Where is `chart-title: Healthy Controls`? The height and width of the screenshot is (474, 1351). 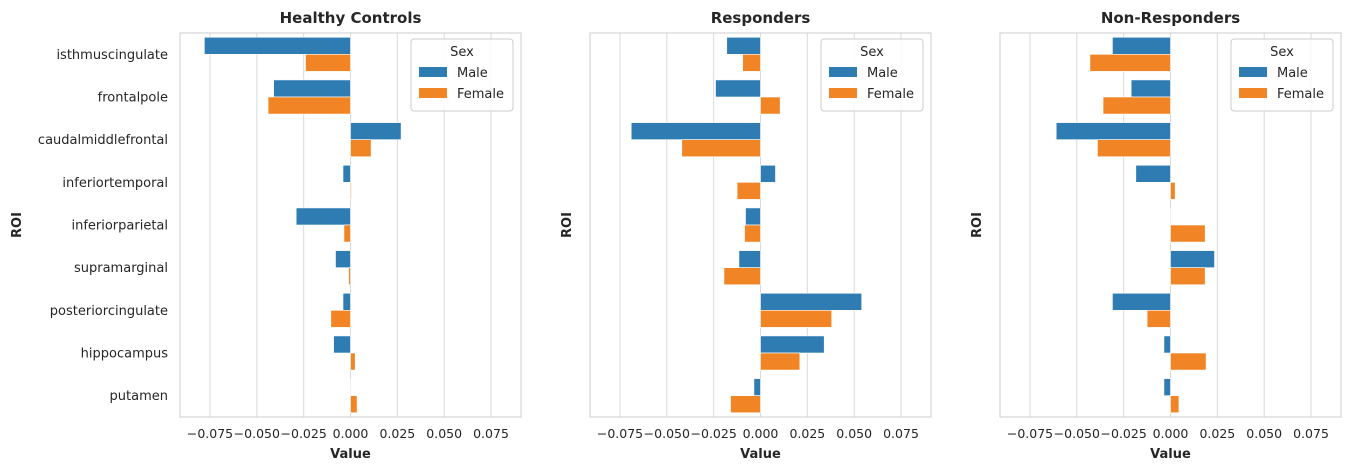
chart-title: Healthy Controls is located at coordinates (351, 18).